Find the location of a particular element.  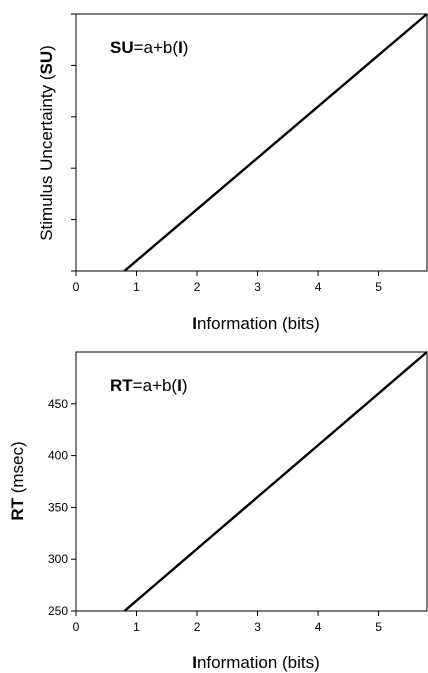

y-tick-label: 400 is located at coordinates (58, 456).